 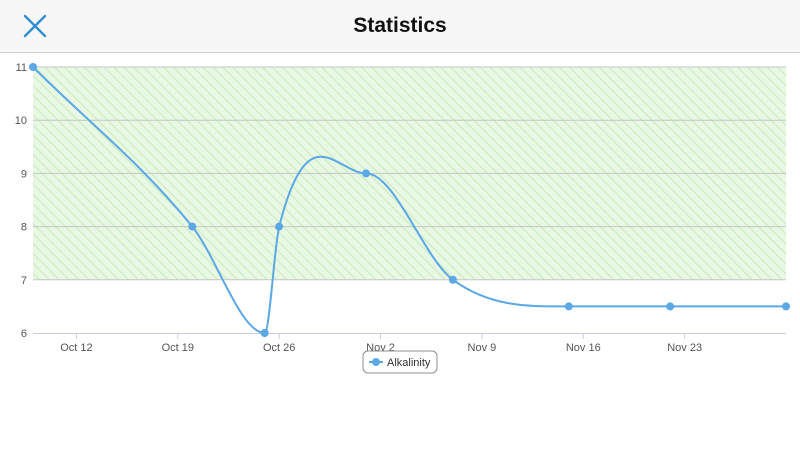 I want to click on close-icon, so click(x=35, y=26).